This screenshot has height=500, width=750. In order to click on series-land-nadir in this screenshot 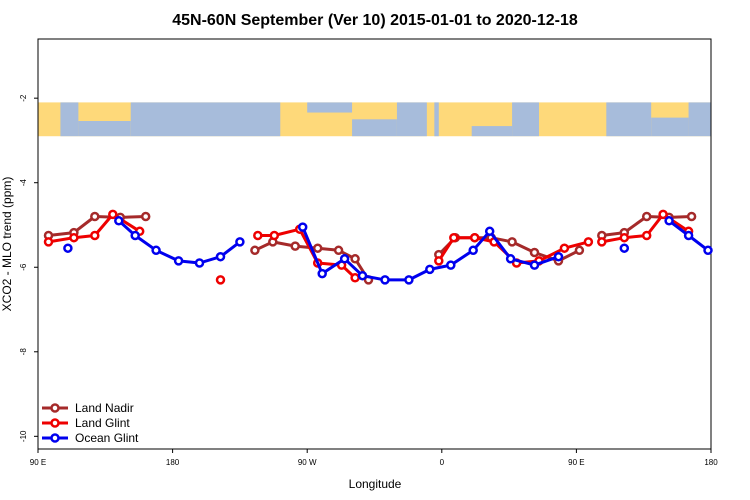, I will do `click(370, 248)`.